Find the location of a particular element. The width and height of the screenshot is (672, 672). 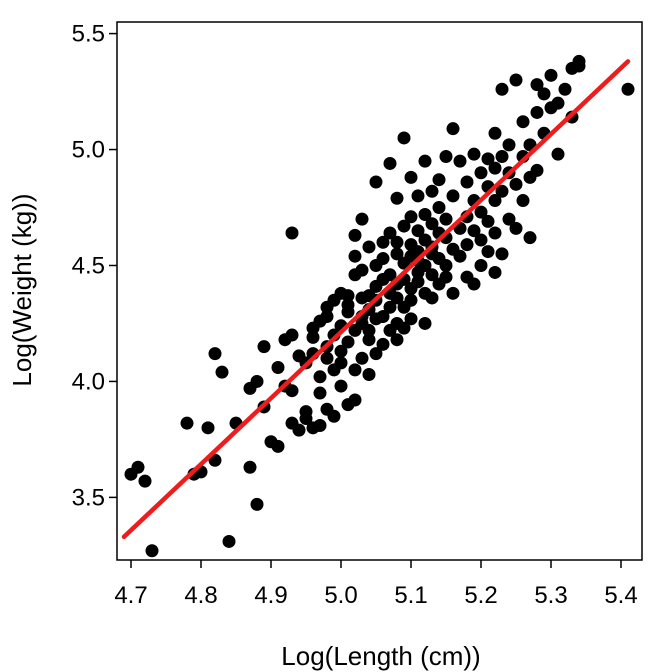

x-tick-label: 5.2 is located at coordinates (480, 595).